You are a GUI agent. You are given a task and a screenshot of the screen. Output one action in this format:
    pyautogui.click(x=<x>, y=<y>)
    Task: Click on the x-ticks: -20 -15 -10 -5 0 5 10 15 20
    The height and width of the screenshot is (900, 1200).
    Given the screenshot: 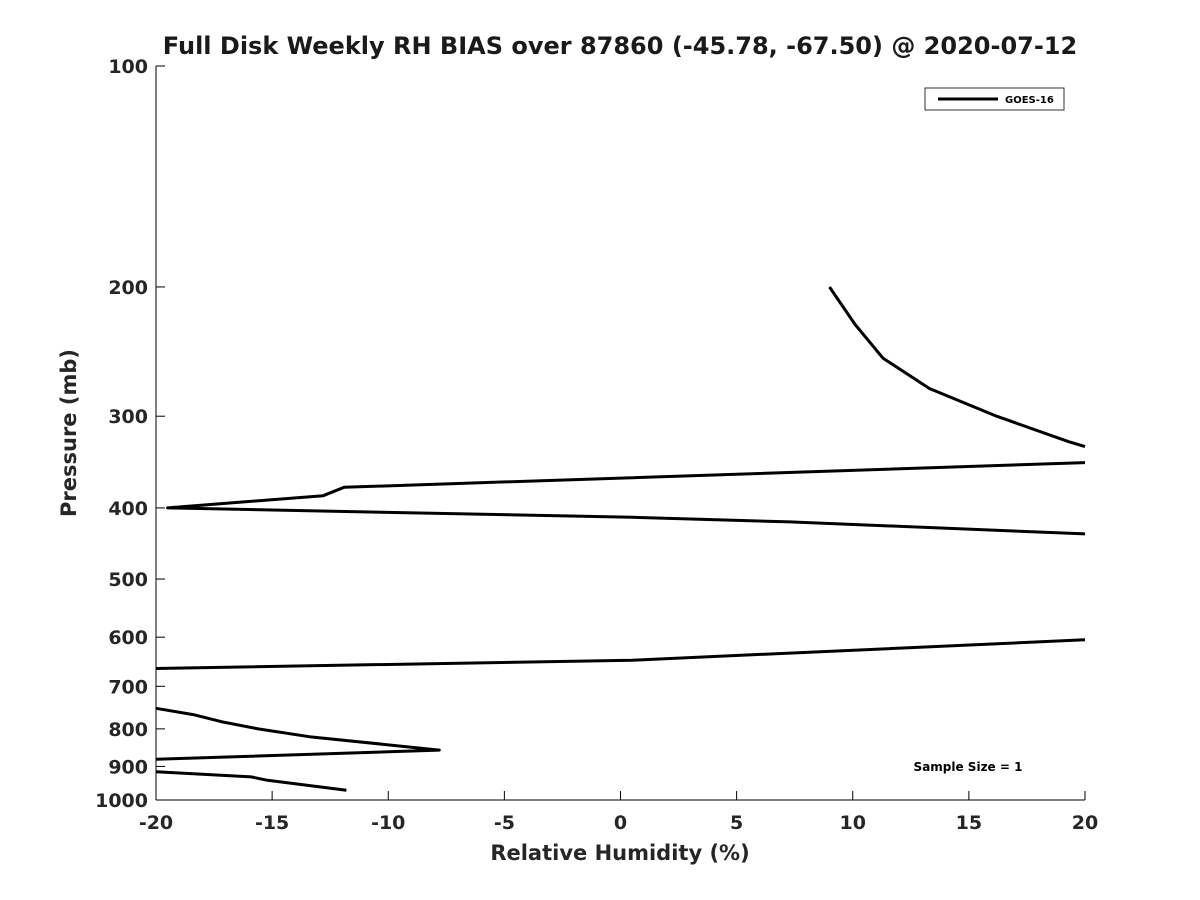 What is the action you would take?
    pyautogui.click(x=618, y=812)
    